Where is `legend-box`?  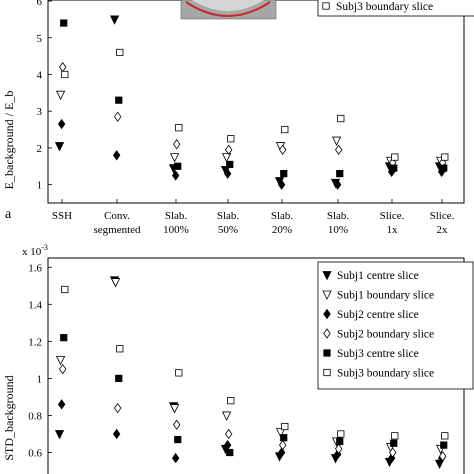
legend-box is located at coordinates (395, 325).